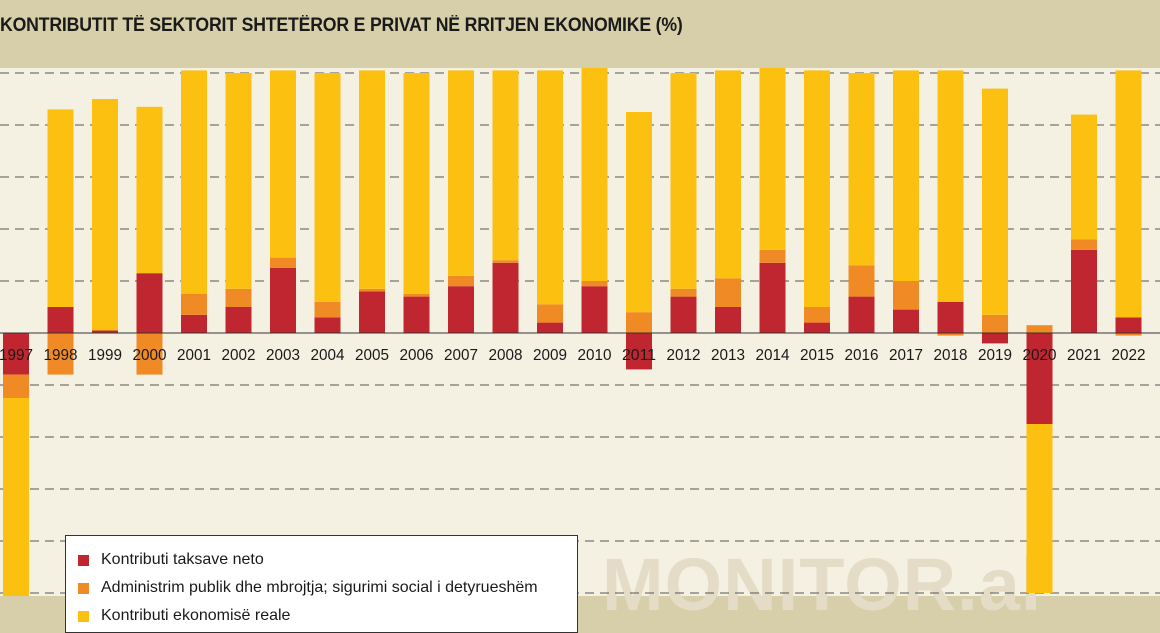  I want to click on bar-public-admin-2007, so click(461, 281).